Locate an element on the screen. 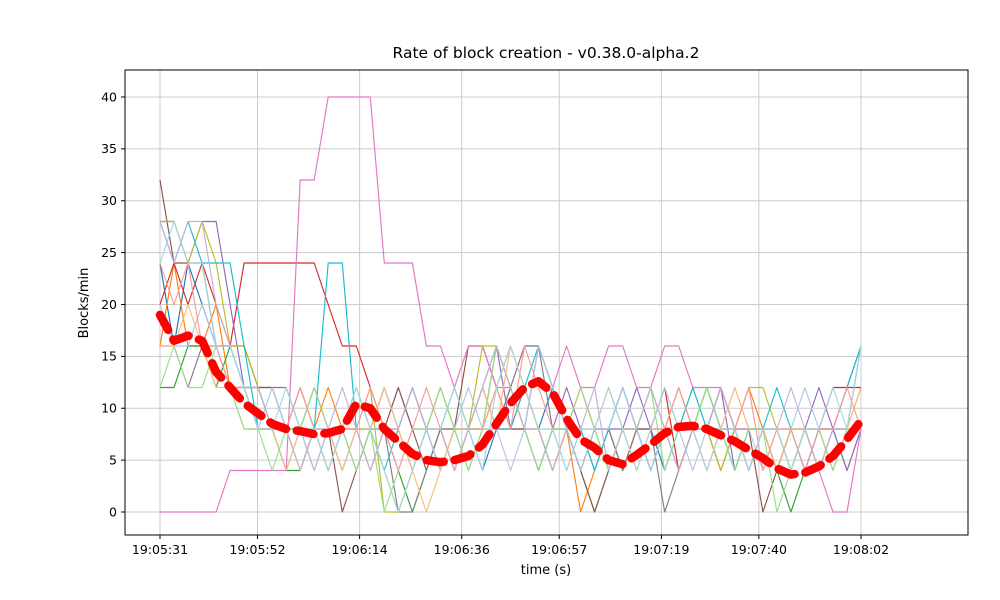 The width and height of the screenshot is (1000, 600). x-tick-label: 19:06:36 is located at coordinates (462, 549).